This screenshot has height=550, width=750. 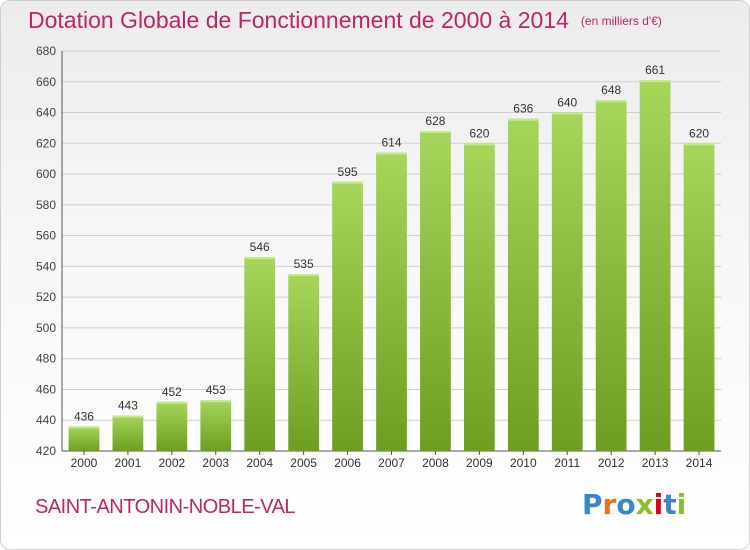 What do you see at coordinates (626, 504) in the screenshot?
I see `logo-letter: o` at bounding box center [626, 504].